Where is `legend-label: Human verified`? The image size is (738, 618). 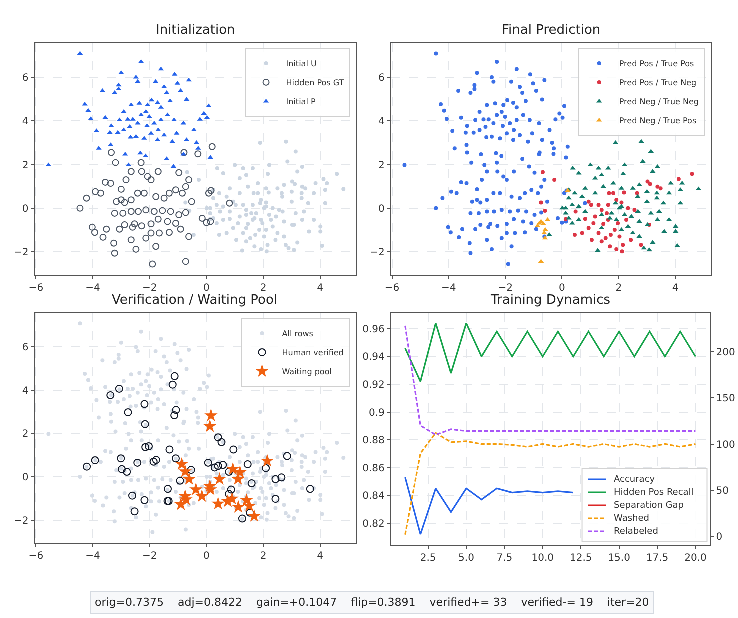 legend-label: Human verified is located at coordinates (313, 353).